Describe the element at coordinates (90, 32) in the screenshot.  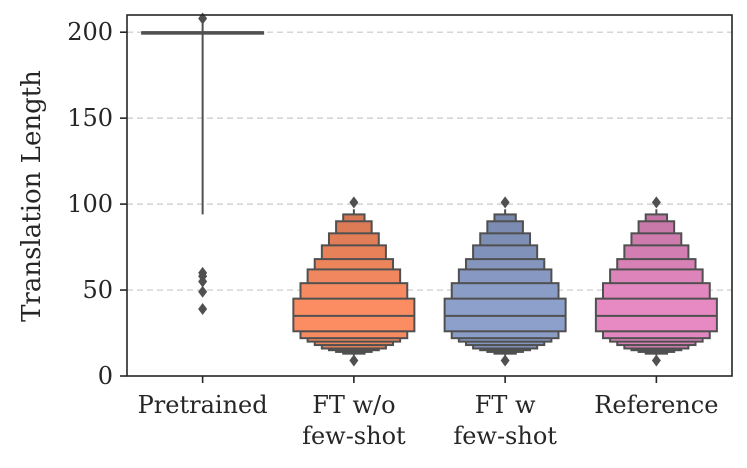
I see `y-tick-label-200: 200` at that location.